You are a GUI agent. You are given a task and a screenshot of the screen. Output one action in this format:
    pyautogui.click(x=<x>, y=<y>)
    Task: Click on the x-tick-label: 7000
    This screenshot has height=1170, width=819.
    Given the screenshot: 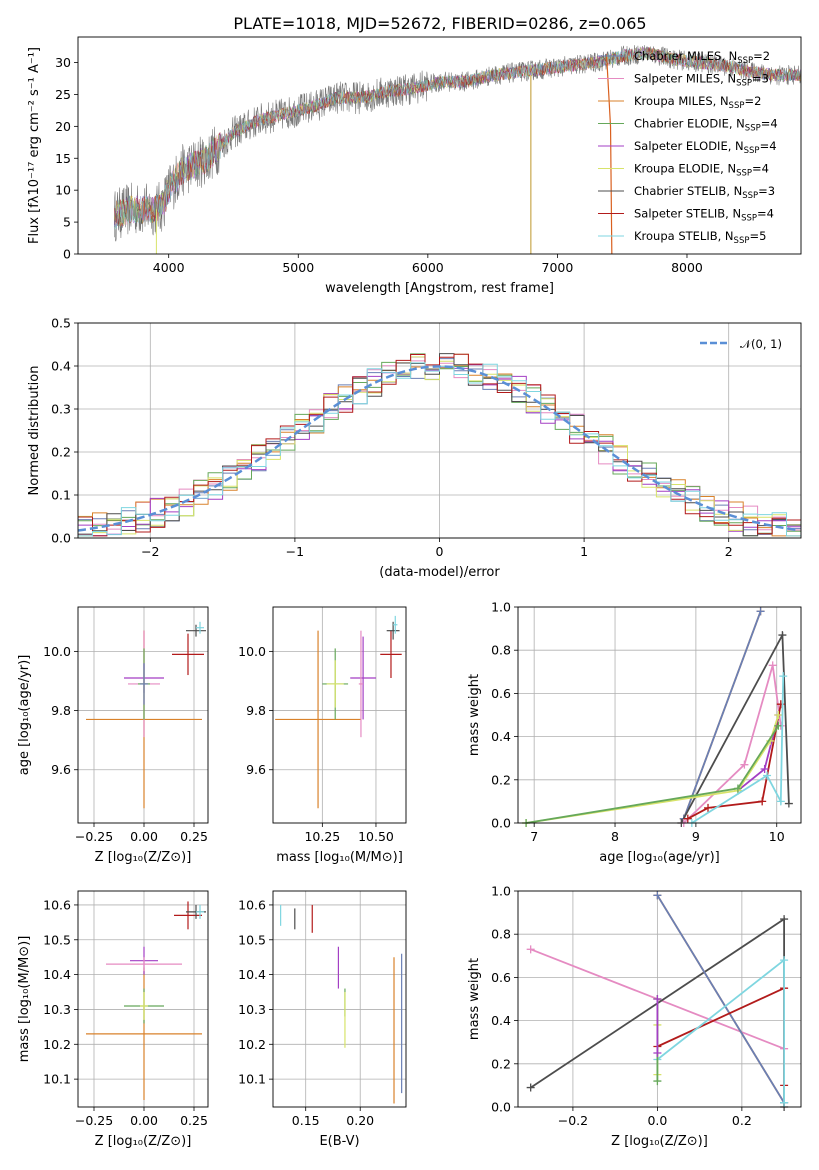 What is the action you would take?
    pyautogui.click(x=558, y=267)
    